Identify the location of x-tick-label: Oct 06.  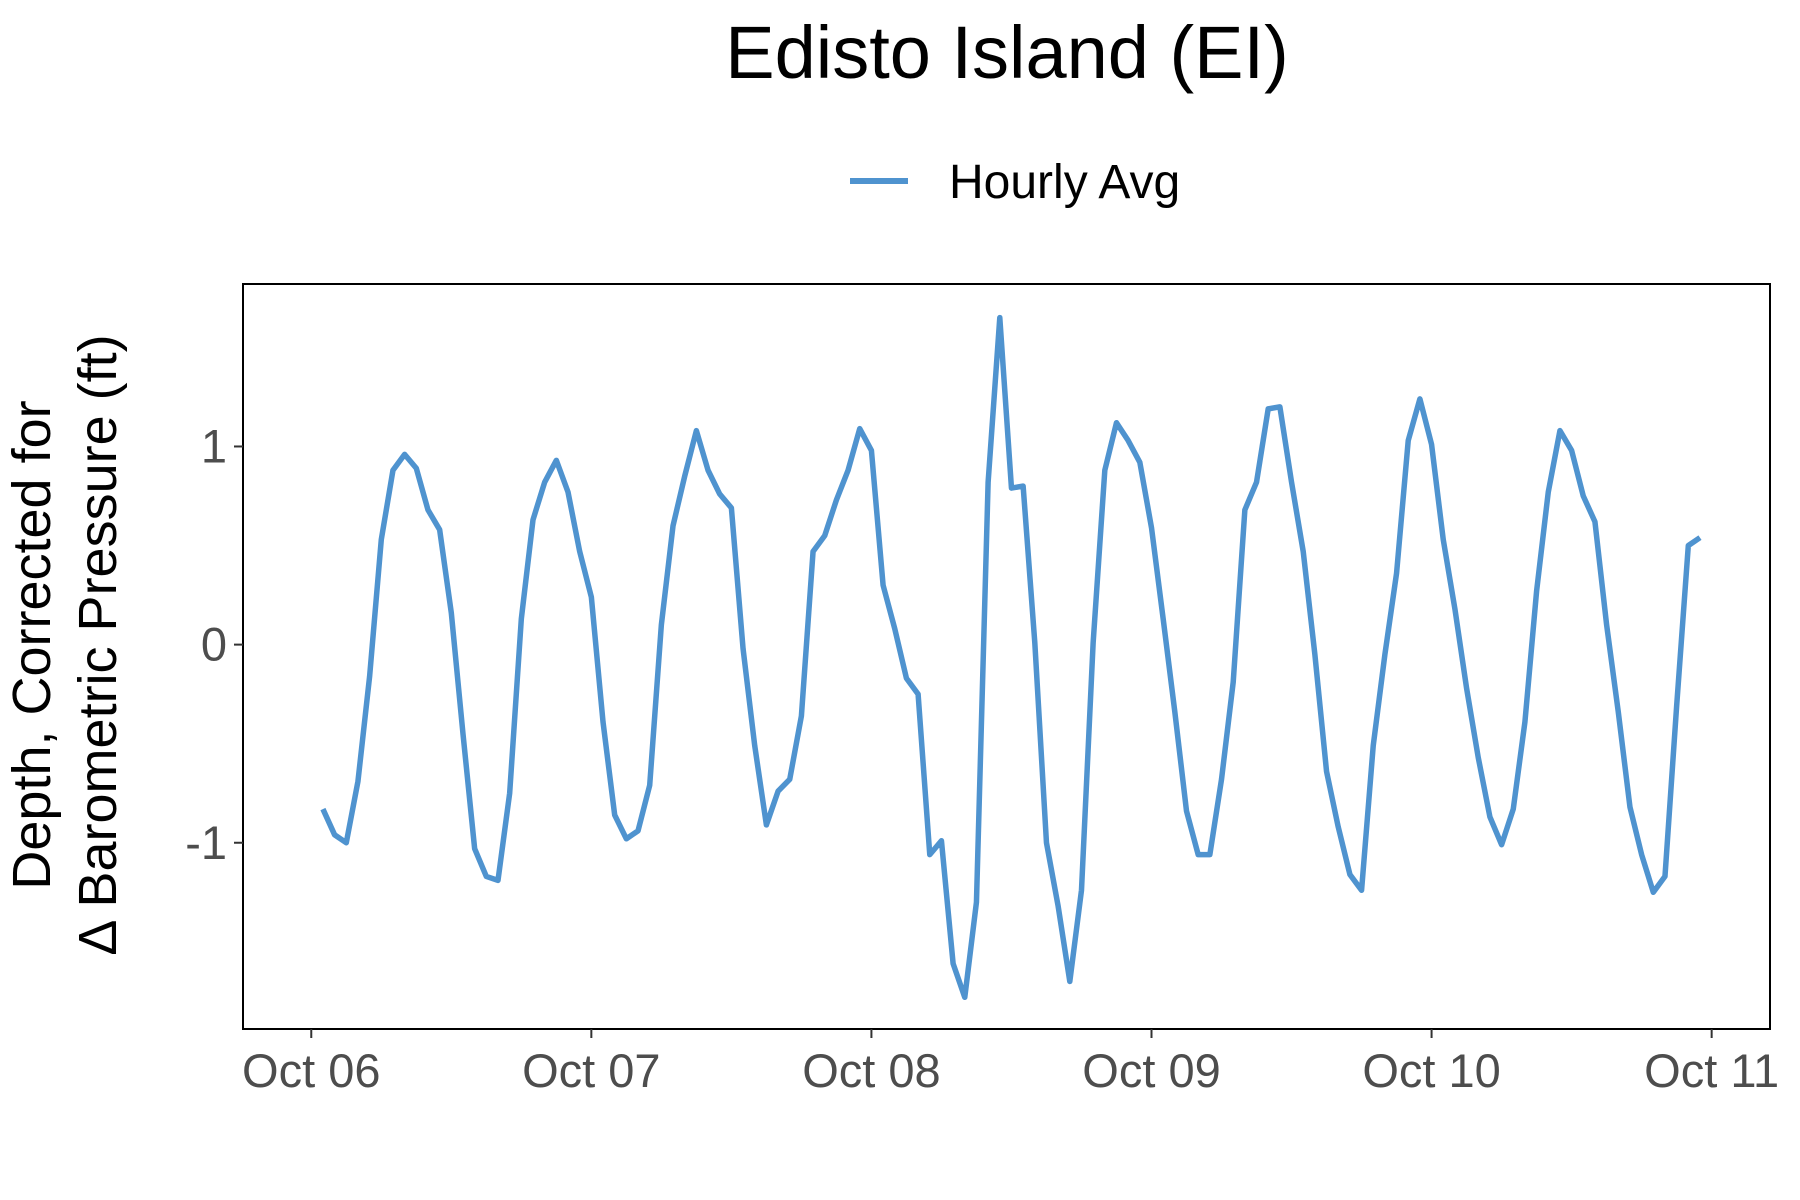
(311, 1070).